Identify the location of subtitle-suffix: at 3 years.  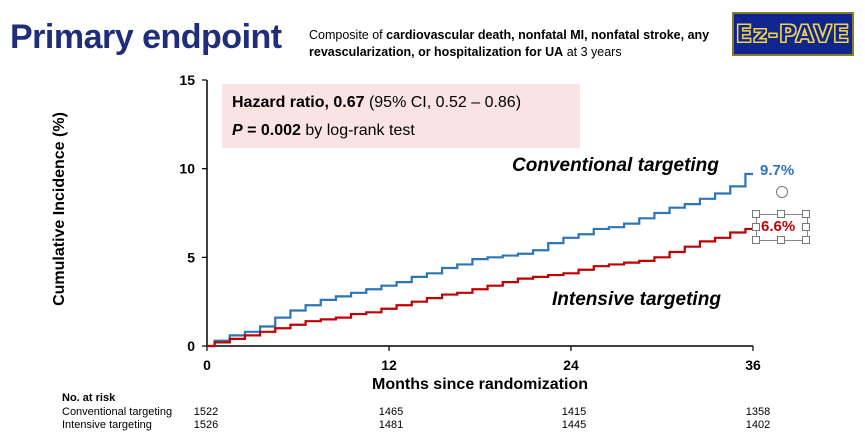
(592, 52).